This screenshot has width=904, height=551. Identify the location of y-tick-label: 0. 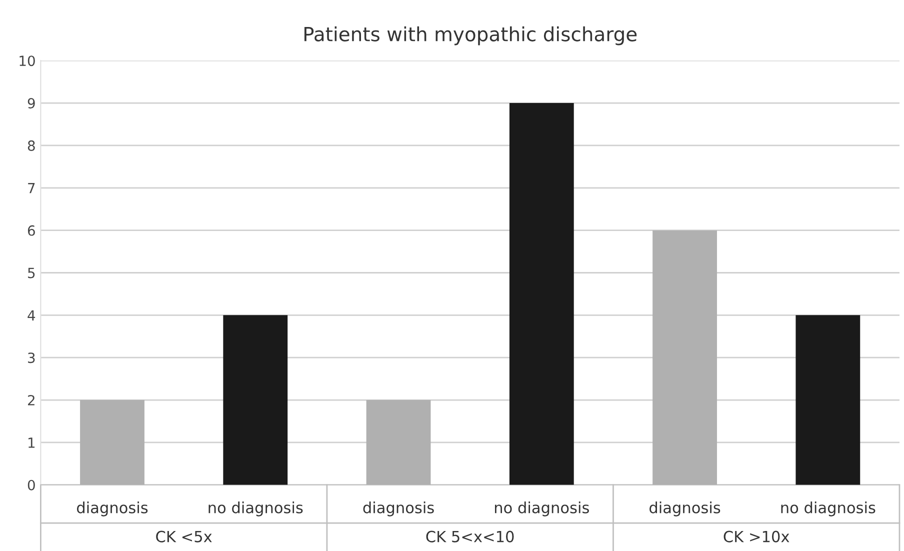
(31, 485).